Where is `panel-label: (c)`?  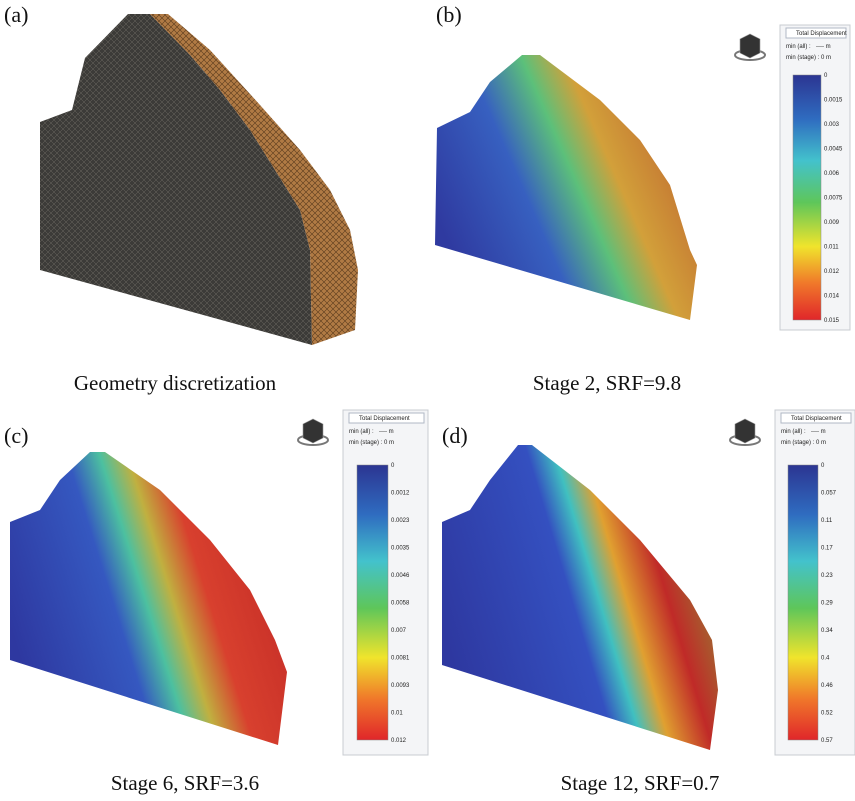 panel-label: (c) is located at coordinates (16, 435).